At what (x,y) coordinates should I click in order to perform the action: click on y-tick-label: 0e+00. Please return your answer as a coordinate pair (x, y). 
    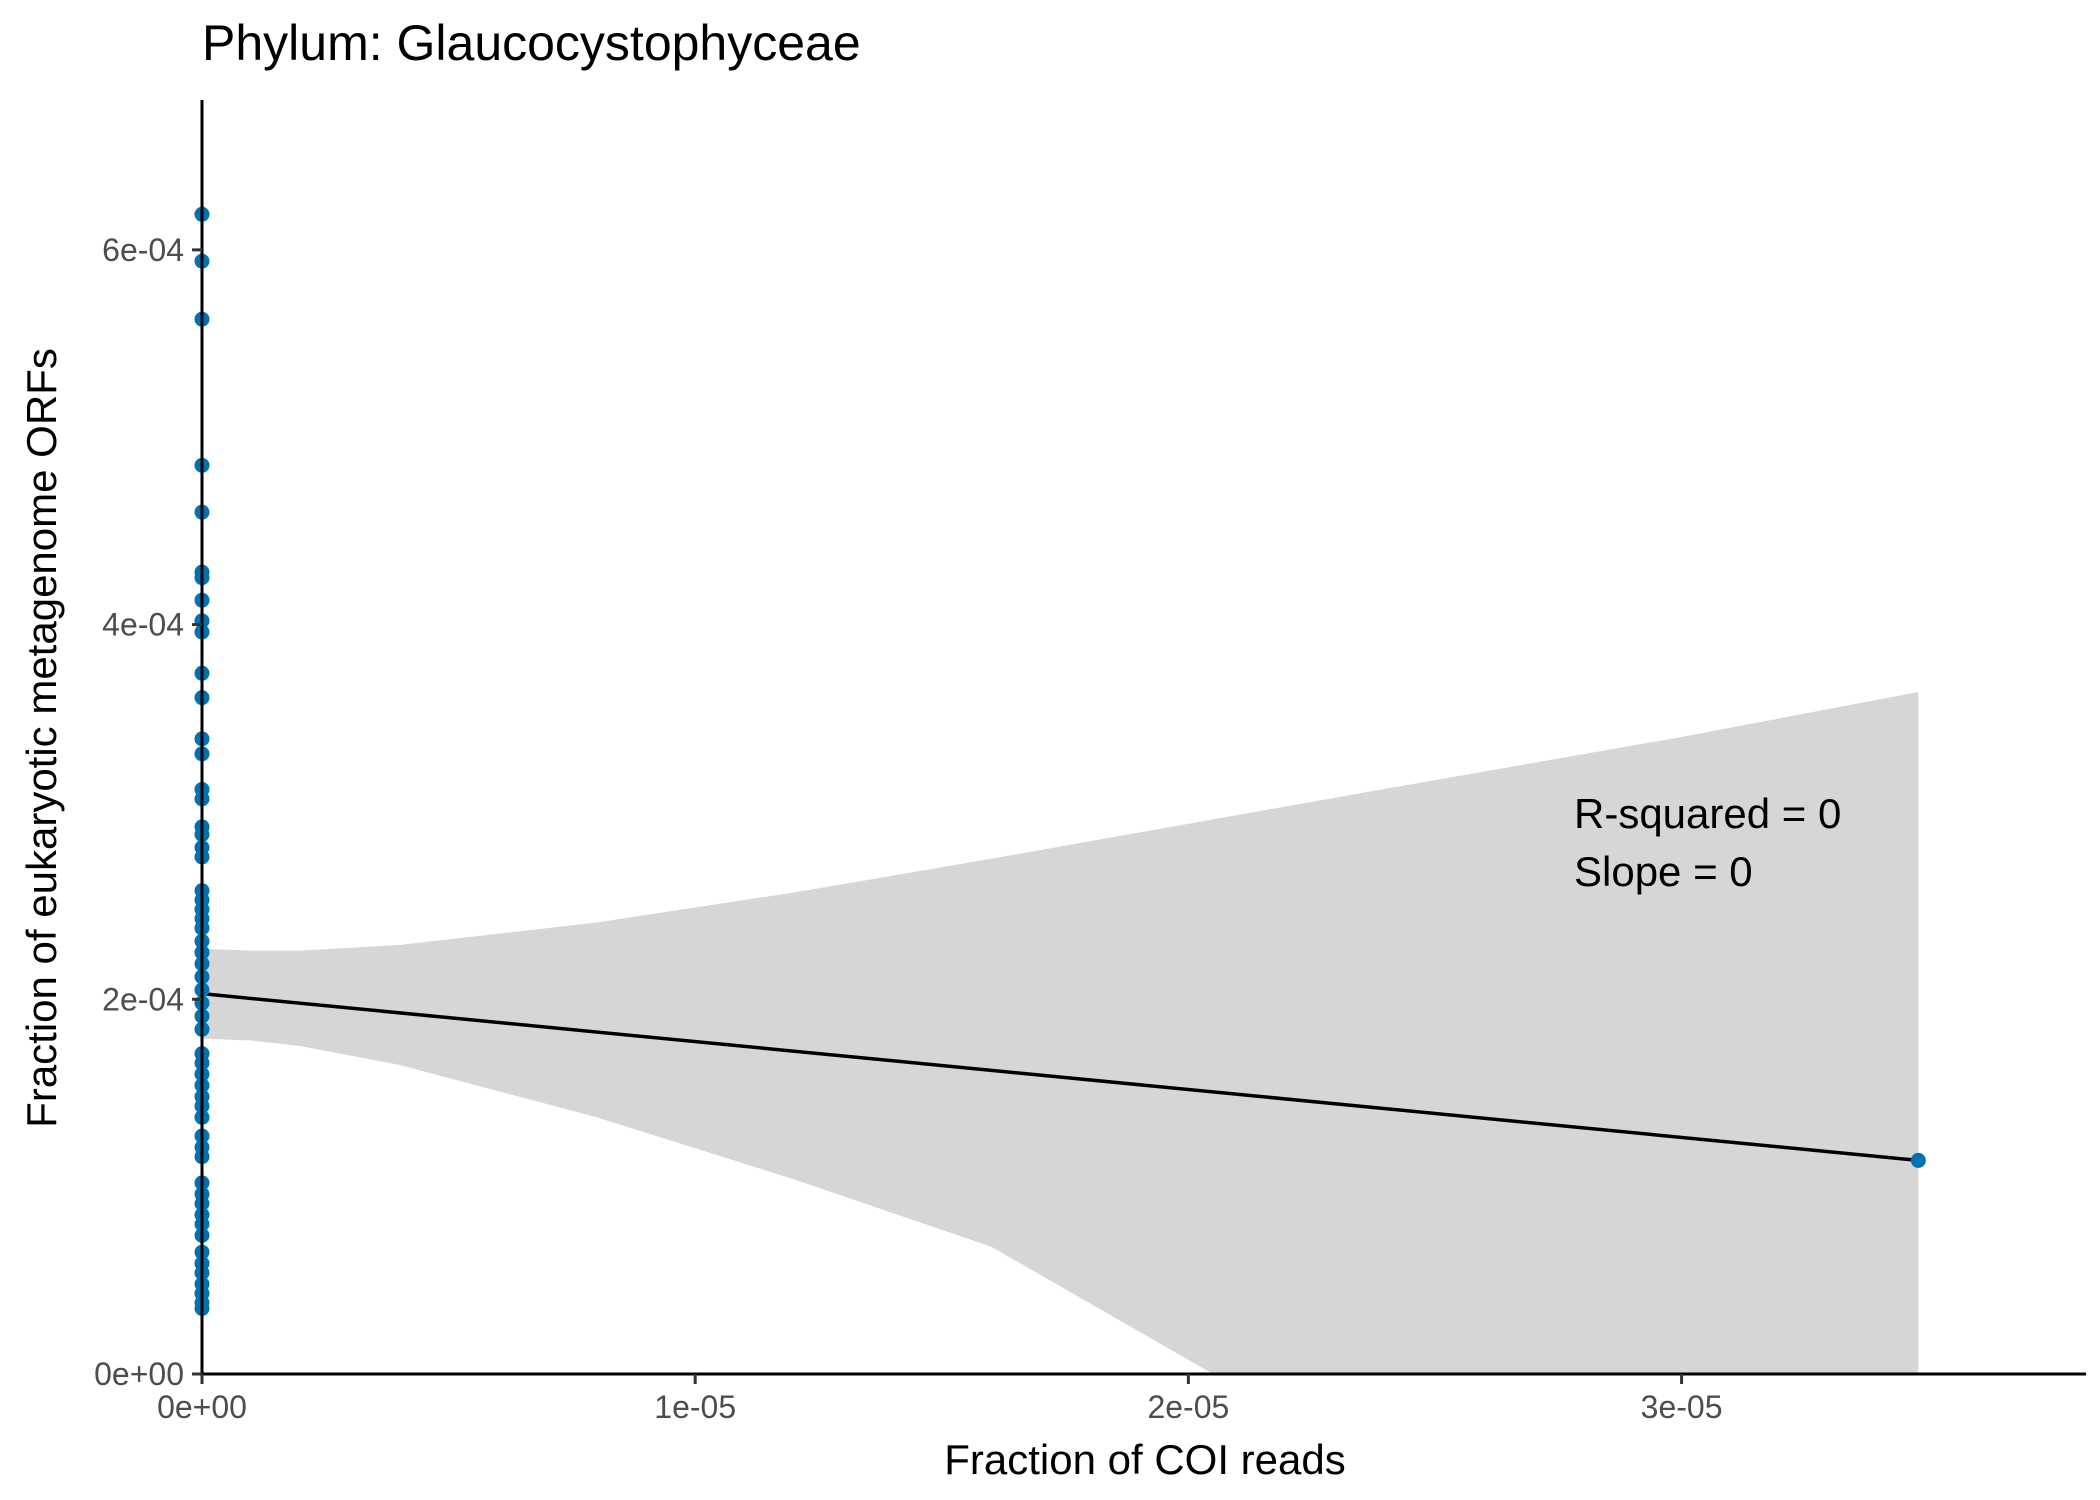
    Looking at the image, I should click on (139, 1374).